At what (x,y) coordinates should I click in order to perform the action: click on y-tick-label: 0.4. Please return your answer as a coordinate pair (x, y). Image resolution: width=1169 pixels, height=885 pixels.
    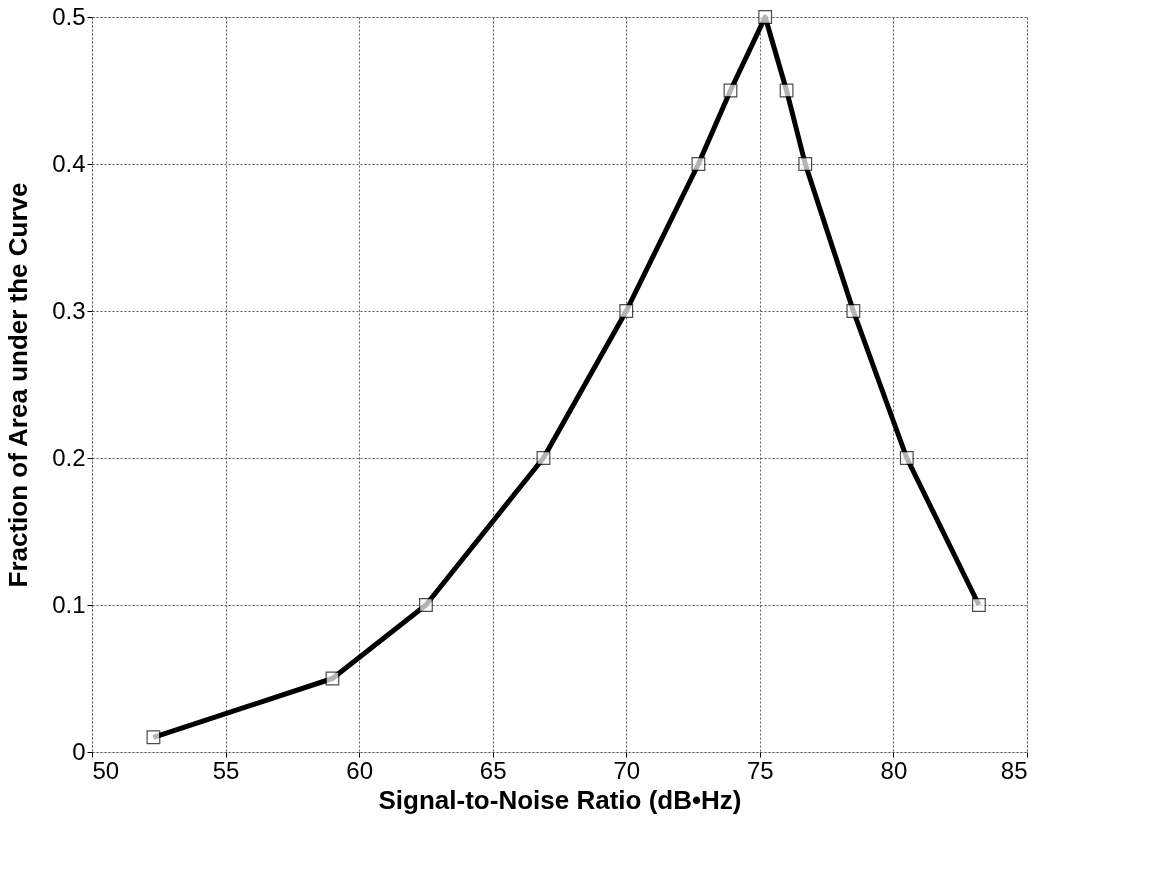
    Looking at the image, I should click on (69, 163).